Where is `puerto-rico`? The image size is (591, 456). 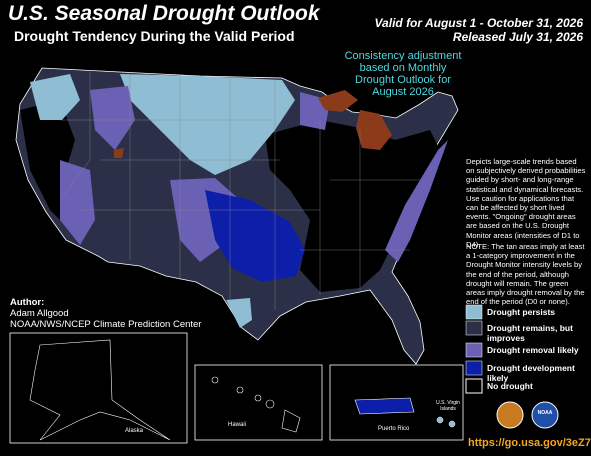 puerto-rico is located at coordinates (384, 406).